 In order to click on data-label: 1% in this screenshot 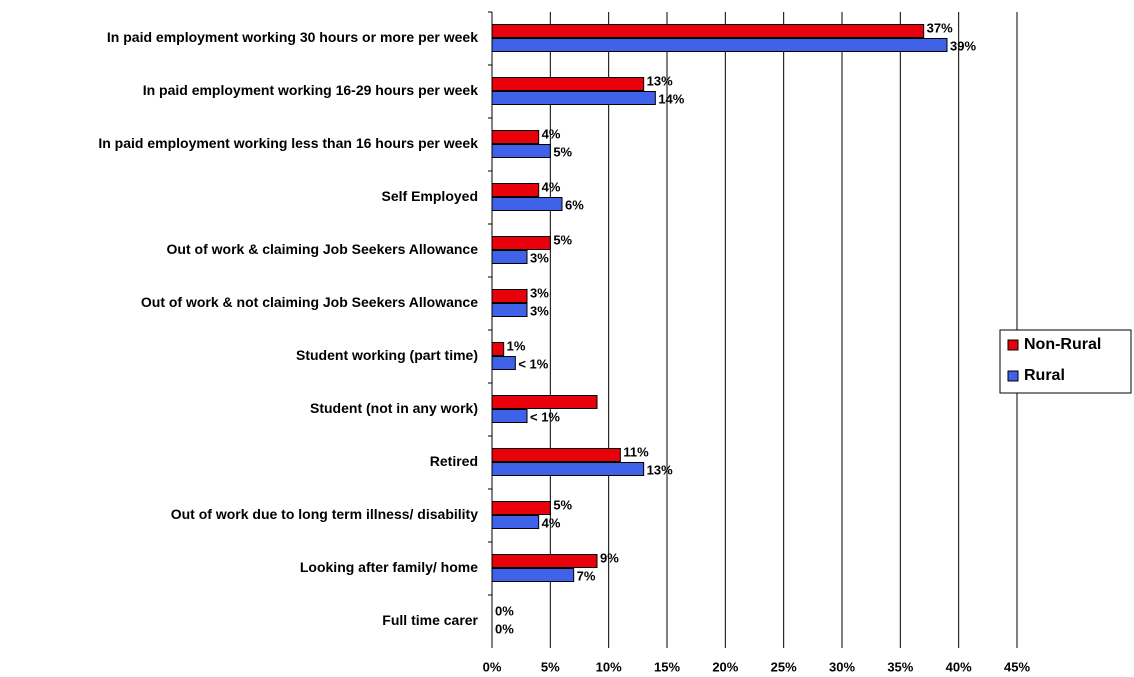, I will do `click(516, 345)`.